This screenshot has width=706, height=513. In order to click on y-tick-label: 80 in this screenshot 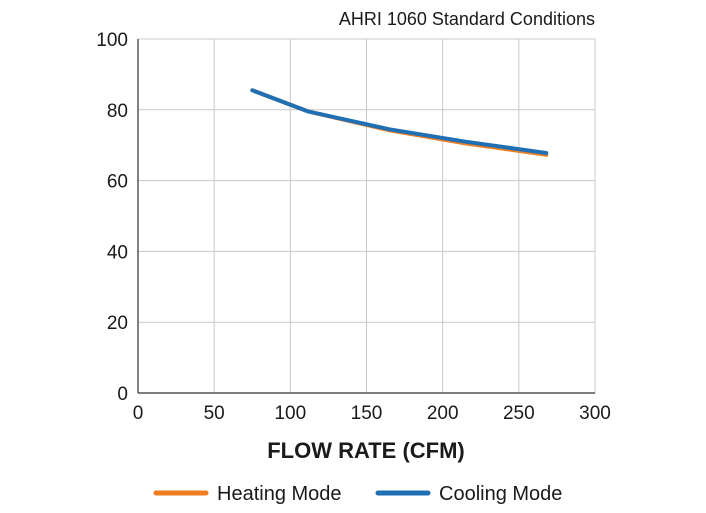, I will do `click(117, 111)`.